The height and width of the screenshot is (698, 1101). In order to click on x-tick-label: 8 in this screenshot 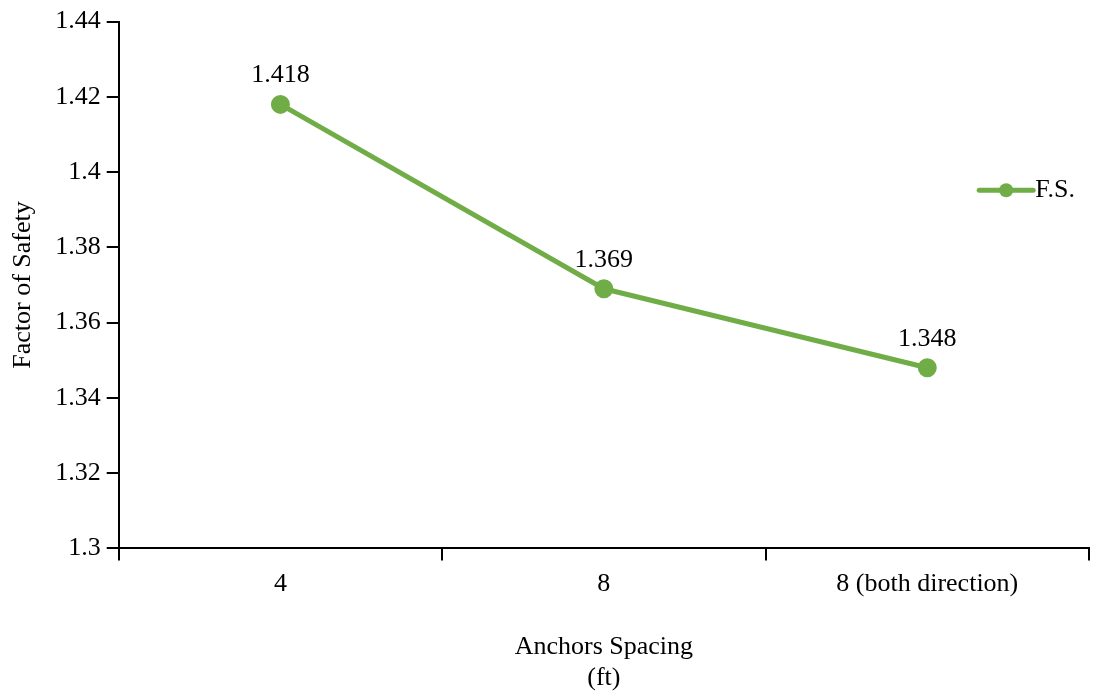, I will do `click(604, 582)`.